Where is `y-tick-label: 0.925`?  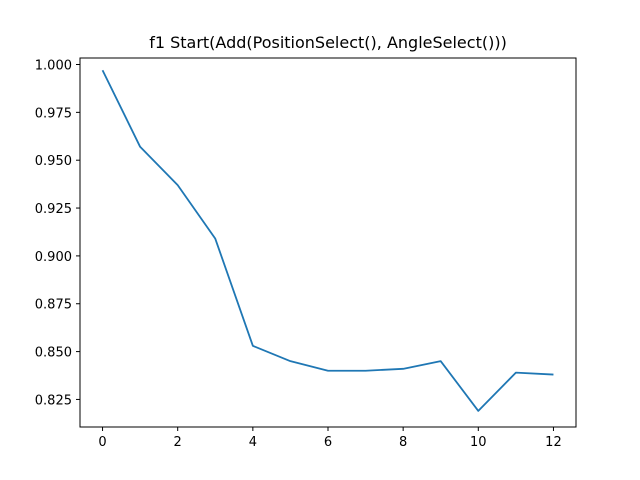
y-tick-label: 0.925 is located at coordinates (53, 209).